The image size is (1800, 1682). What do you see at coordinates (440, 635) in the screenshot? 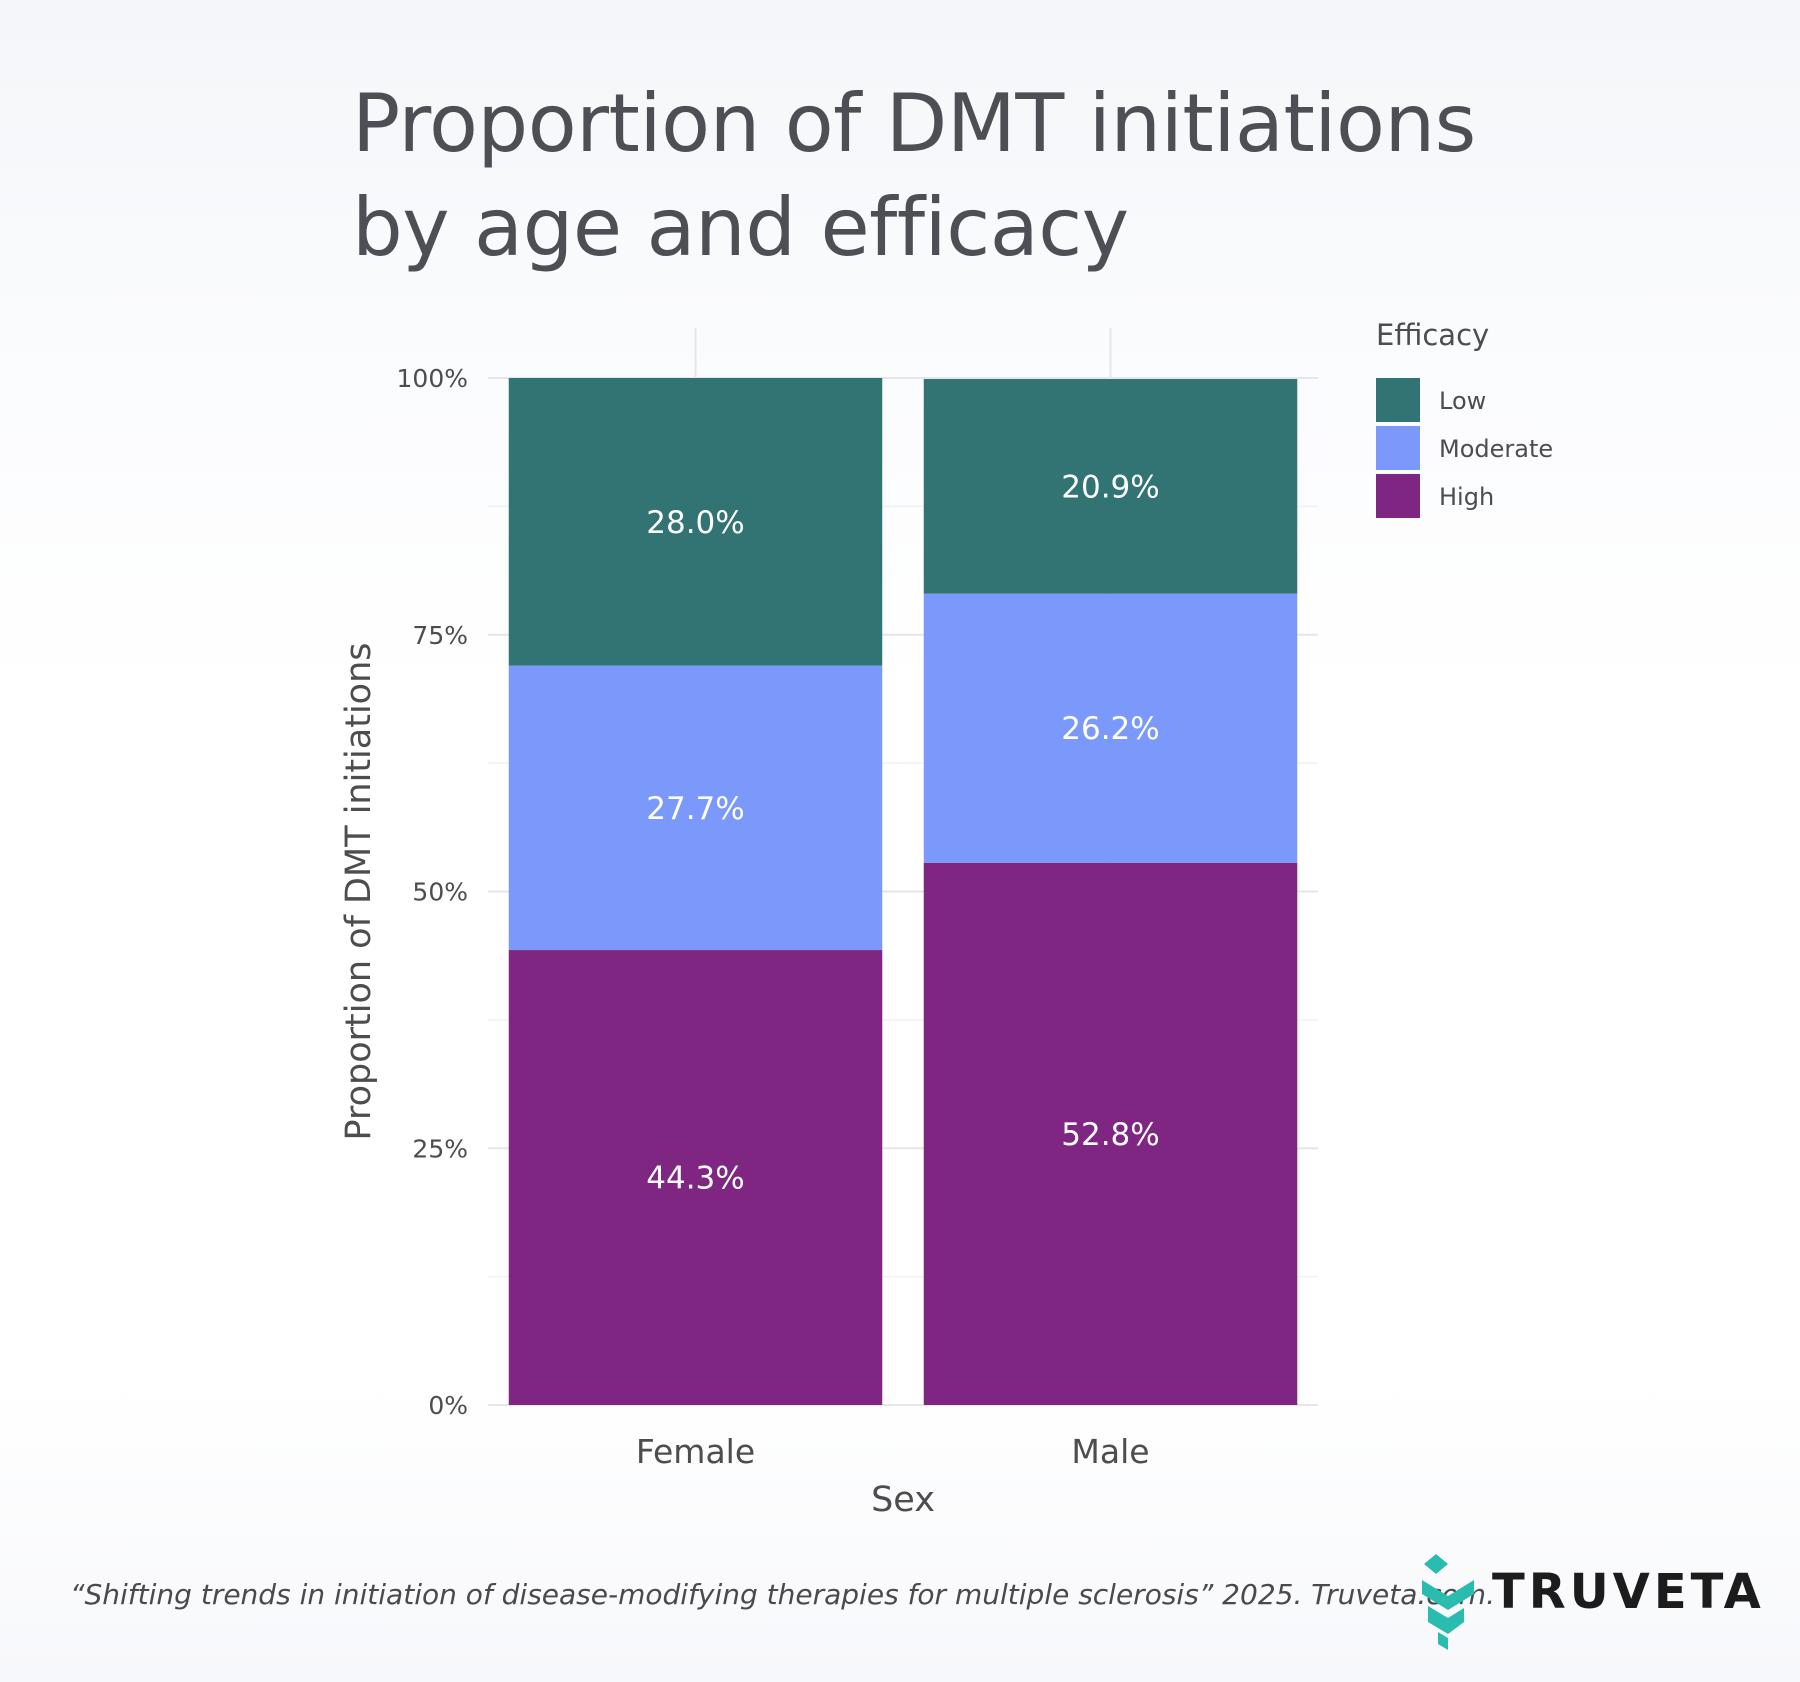
I see `y-tick-label: 75%` at bounding box center [440, 635].